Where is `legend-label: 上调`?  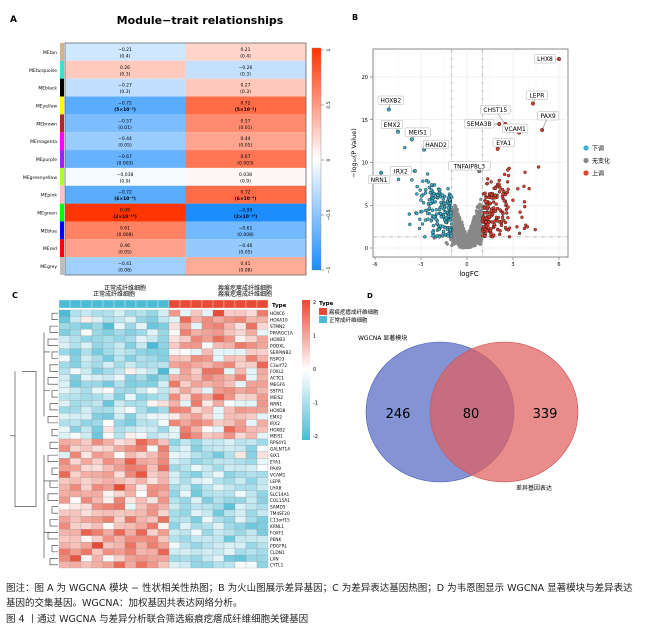
legend-label: 上调 is located at coordinates (598, 173).